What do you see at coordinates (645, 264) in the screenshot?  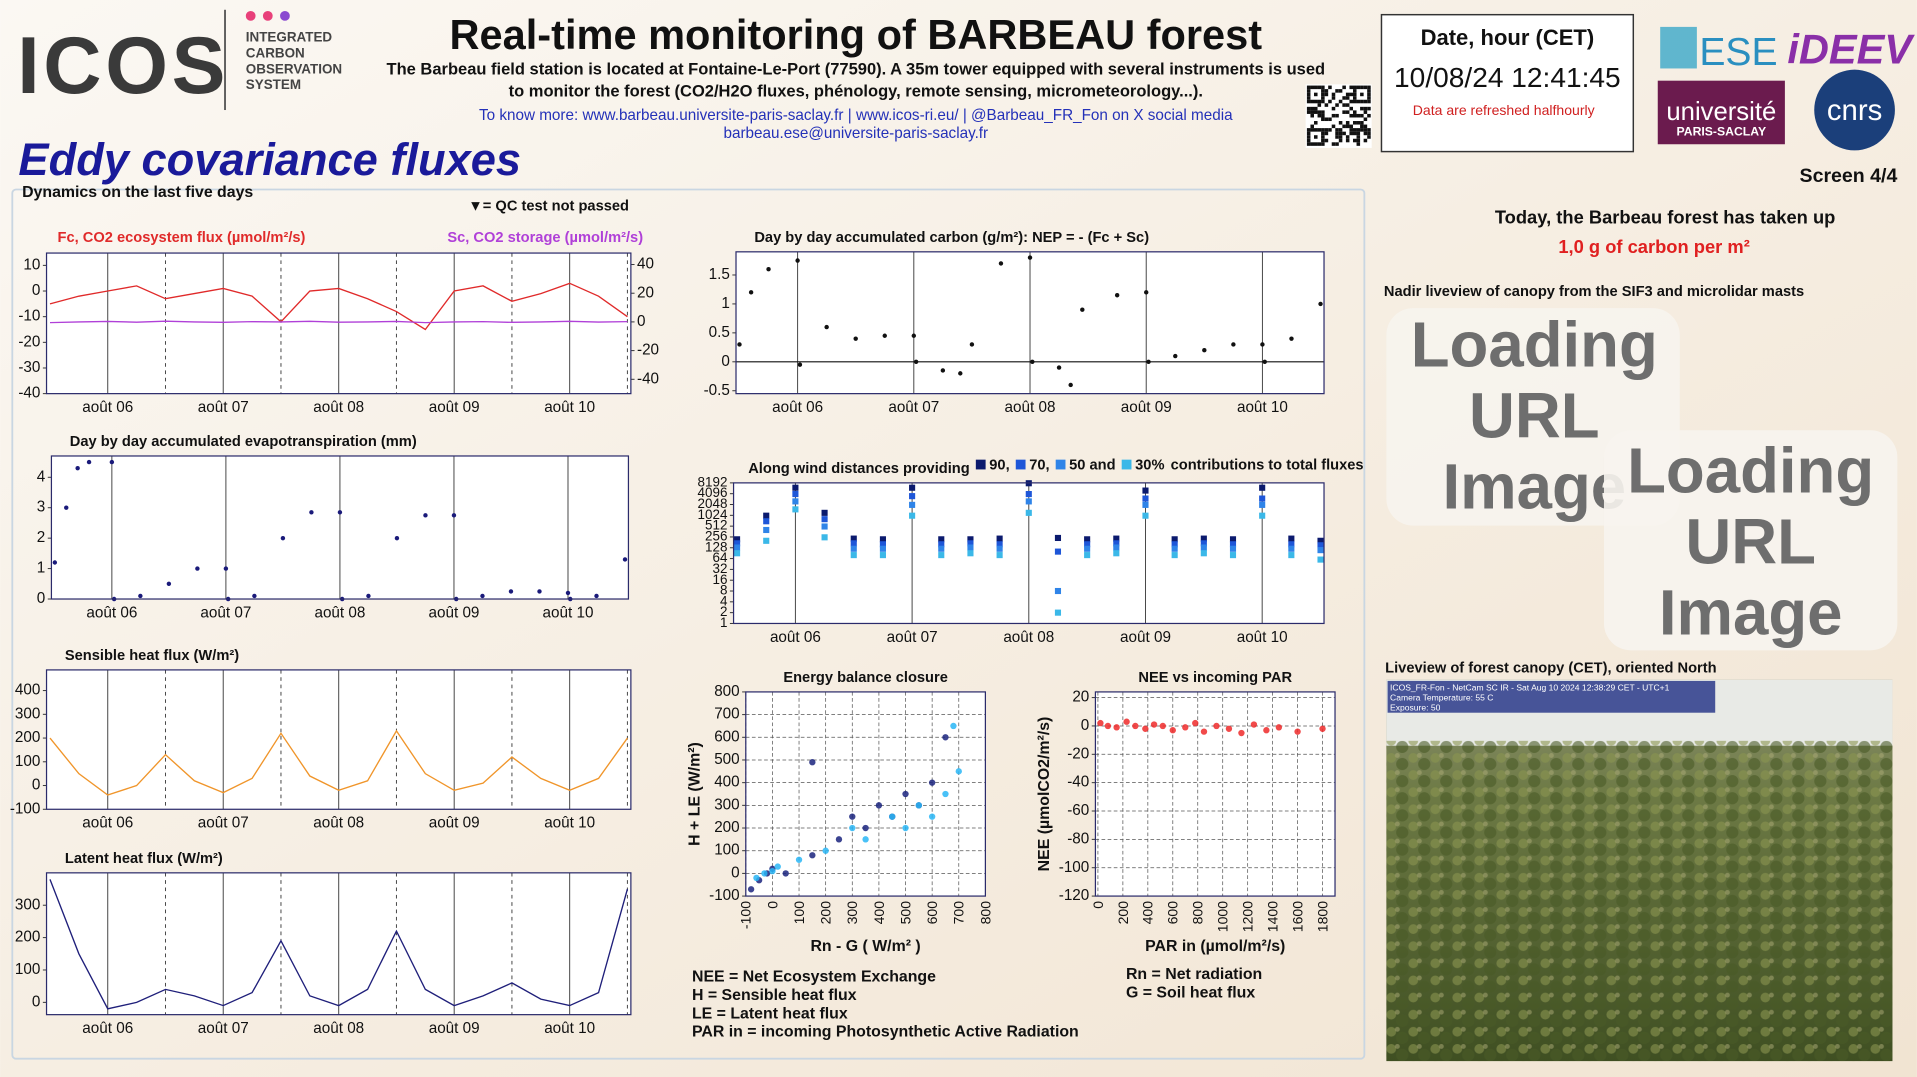 I see `y2-tick-label: 40` at bounding box center [645, 264].